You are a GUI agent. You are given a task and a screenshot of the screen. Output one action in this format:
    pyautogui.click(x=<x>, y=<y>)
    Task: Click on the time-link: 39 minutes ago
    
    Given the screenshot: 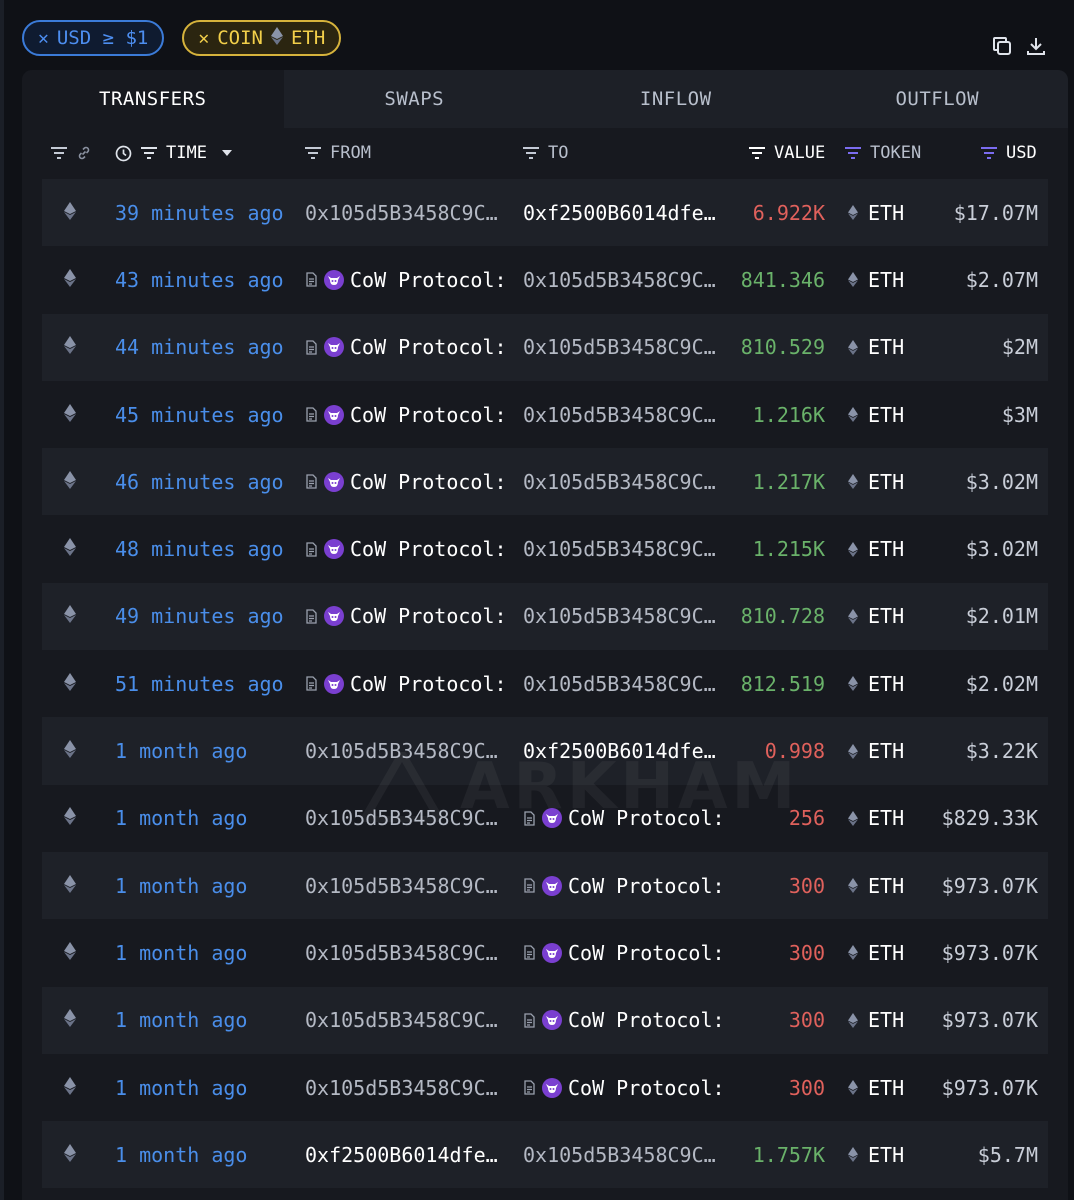 What is the action you would take?
    pyautogui.click(x=199, y=212)
    